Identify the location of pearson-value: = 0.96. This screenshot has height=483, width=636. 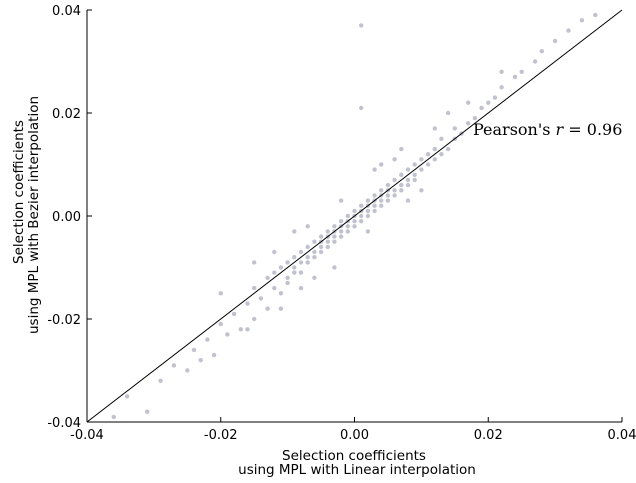
(592, 129).